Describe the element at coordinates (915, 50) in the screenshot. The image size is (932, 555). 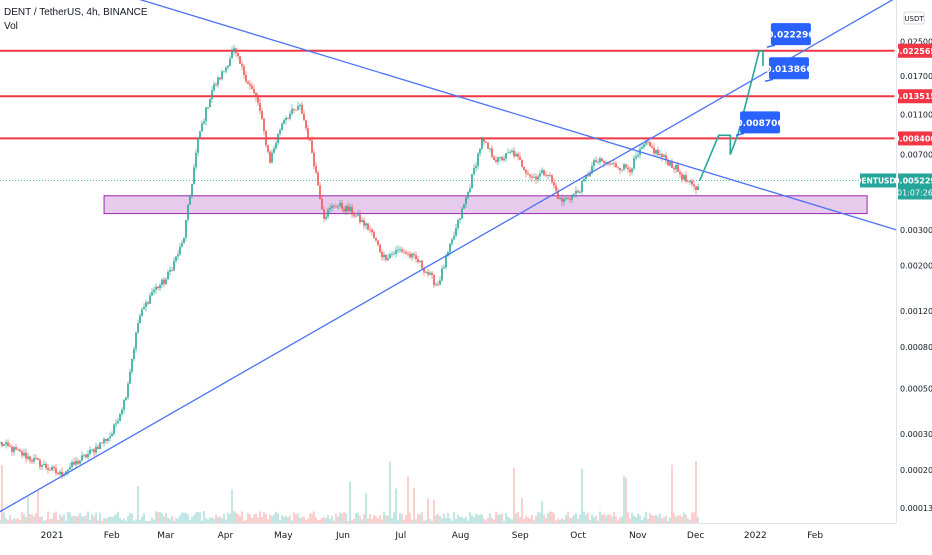
I see `level-price-tag` at that location.